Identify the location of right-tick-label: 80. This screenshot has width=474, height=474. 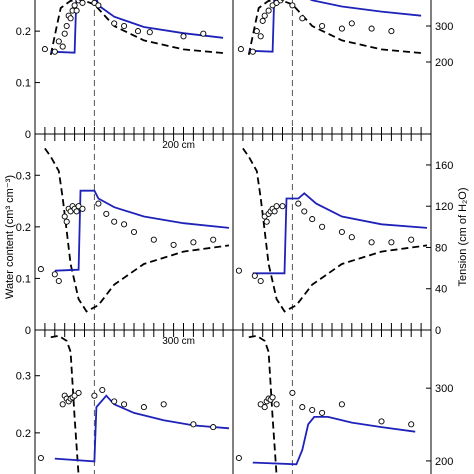
(441, 248).